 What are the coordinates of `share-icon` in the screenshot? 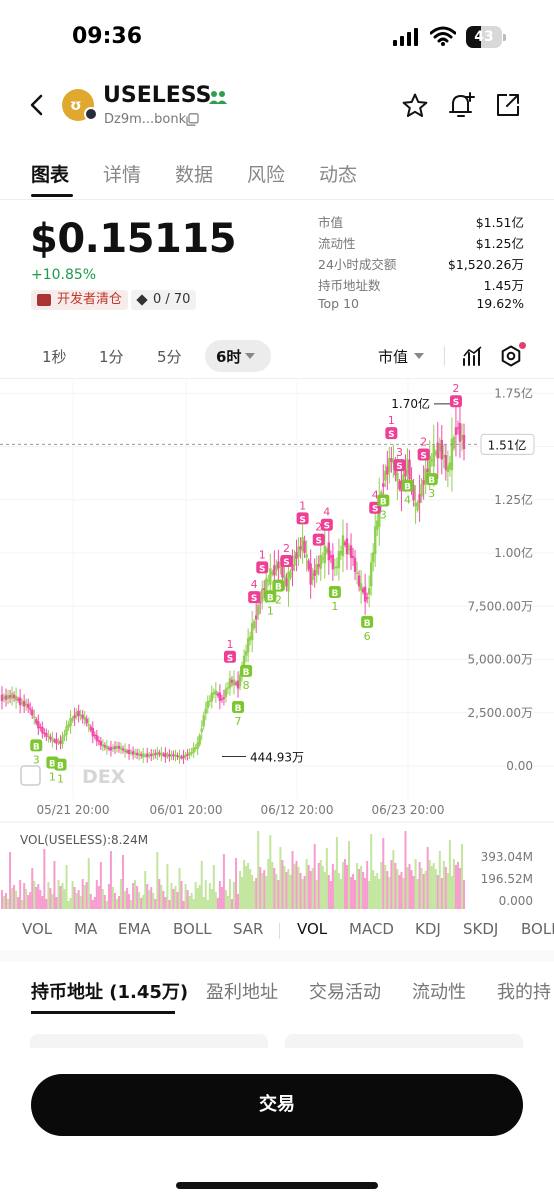 It's located at (508, 105).